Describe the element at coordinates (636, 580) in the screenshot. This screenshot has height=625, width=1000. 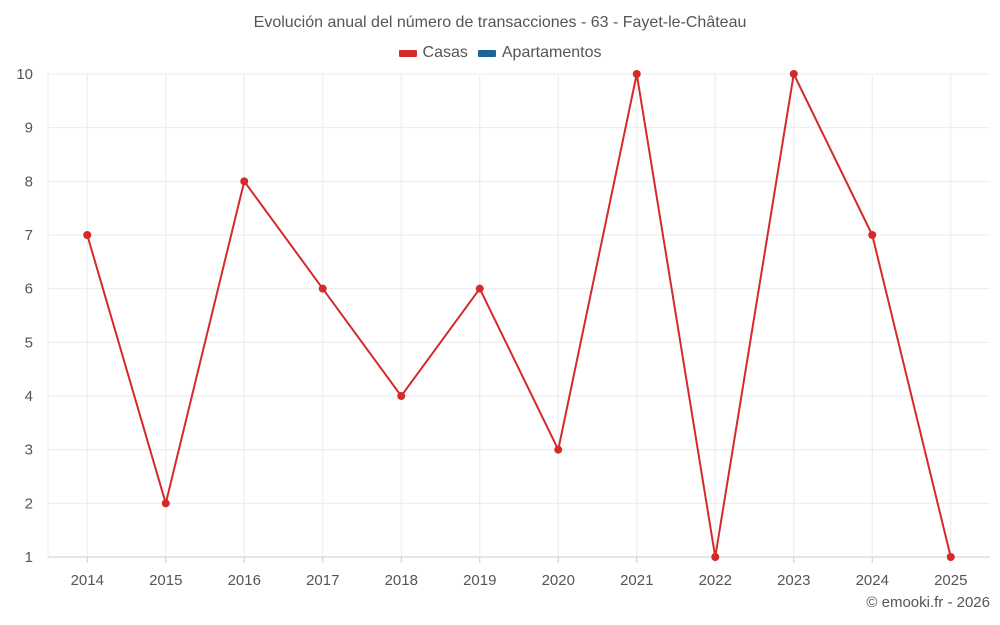
I see `x-tick-label: 2021` at that location.